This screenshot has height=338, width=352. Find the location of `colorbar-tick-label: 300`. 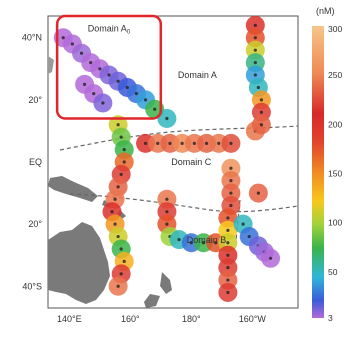

colorbar-tick-label: 300 is located at coordinates (335, 29).